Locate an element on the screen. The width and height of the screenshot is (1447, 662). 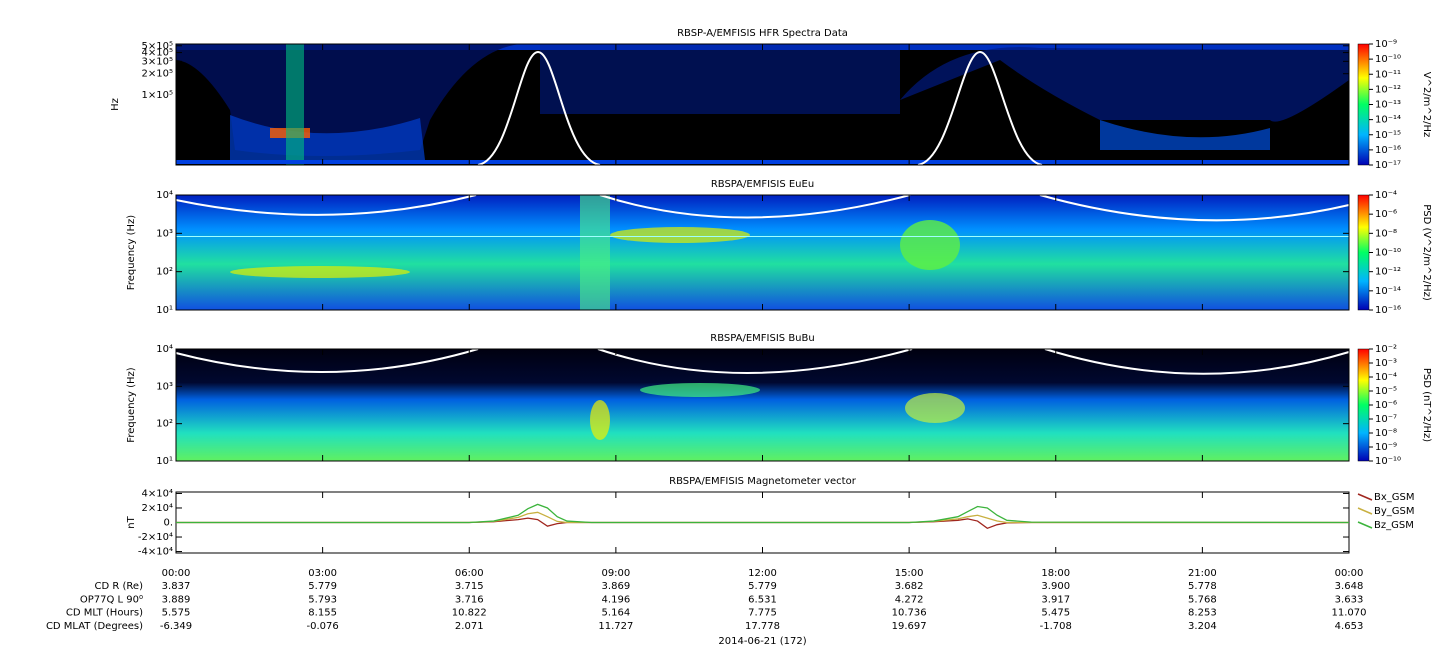
ephemeris-value: -6.349 is located at coordinates (176, 626).